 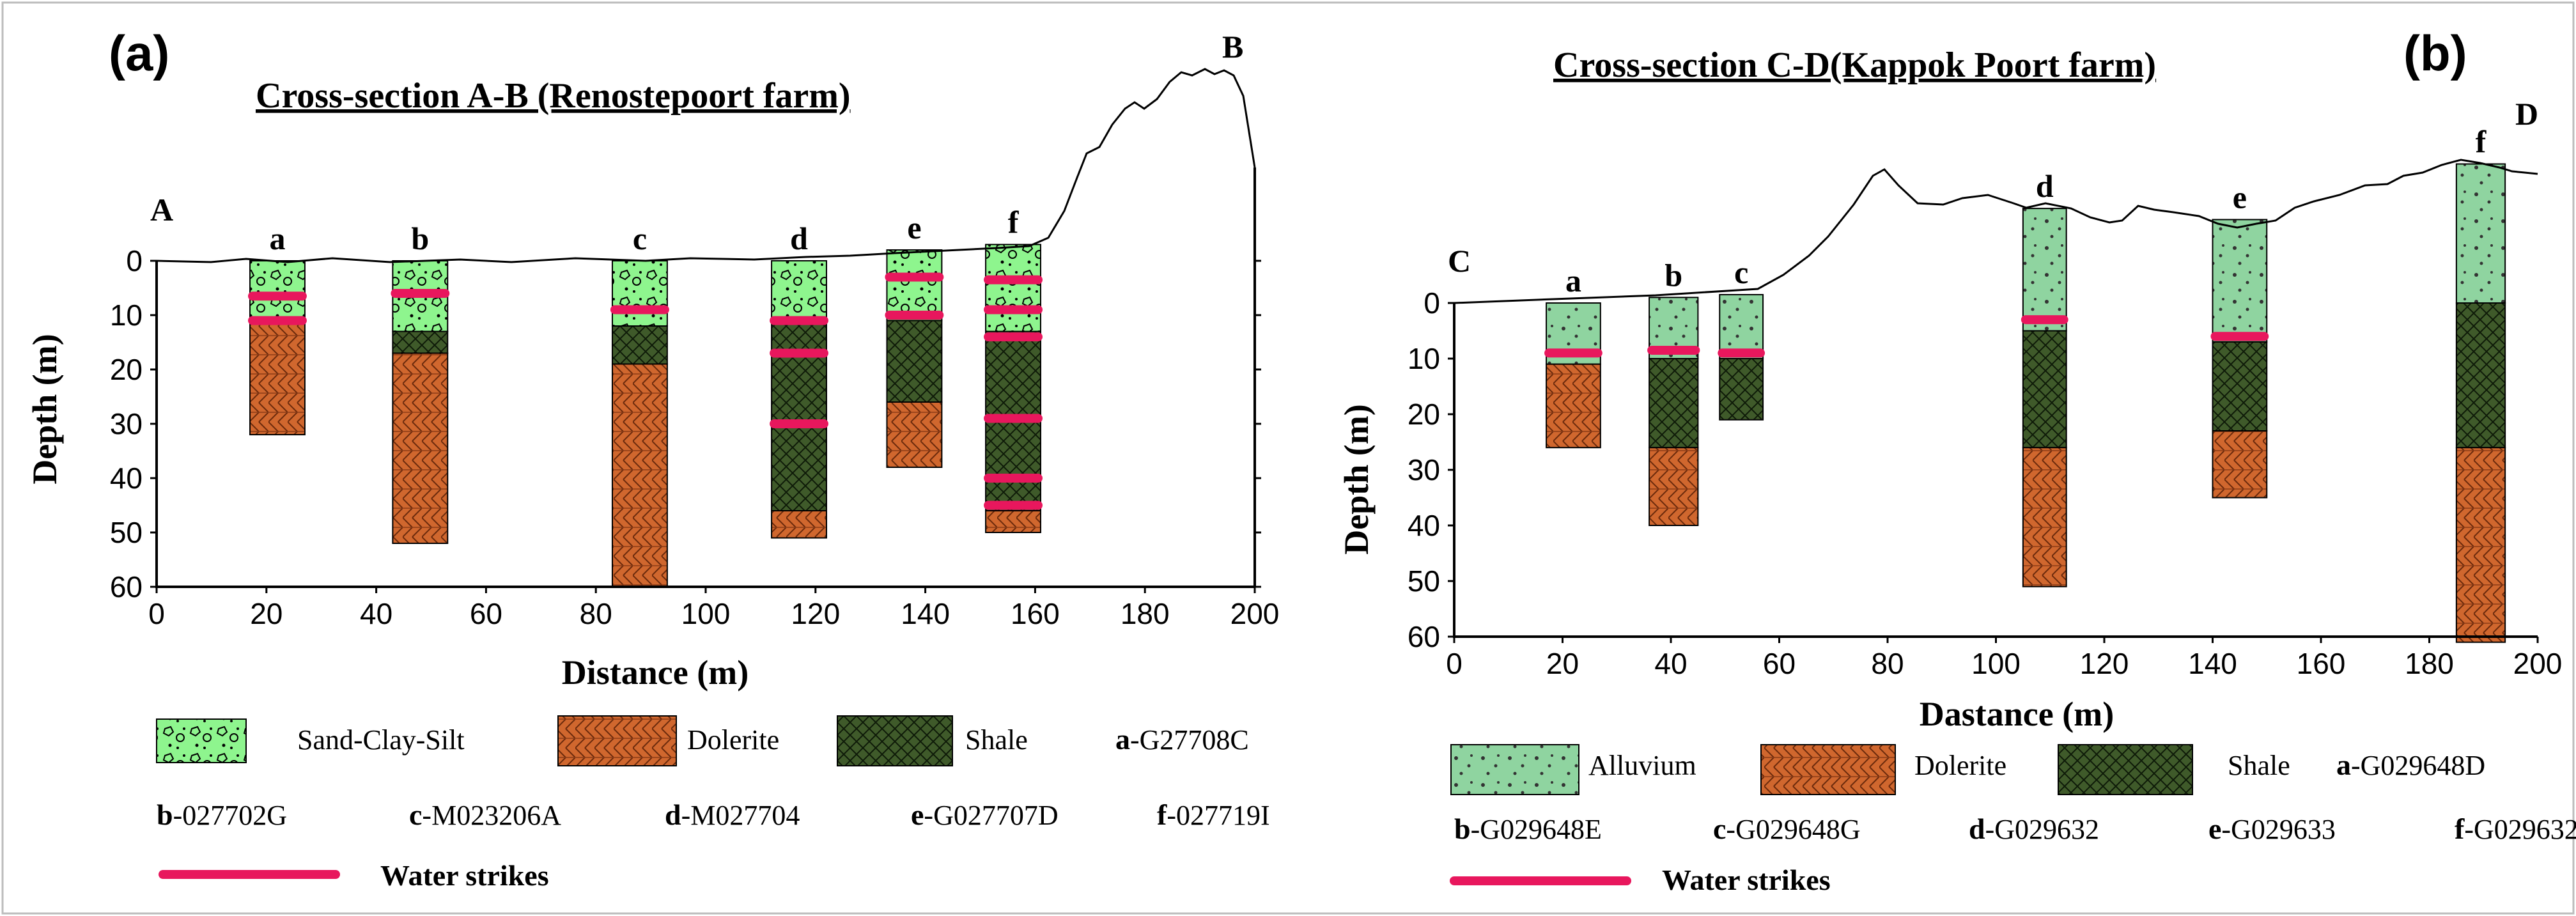 What do you see at coordinates (139, 53) in the screenshot?
I see `panel-a-label: (a)` at bounding box center [139, 53].